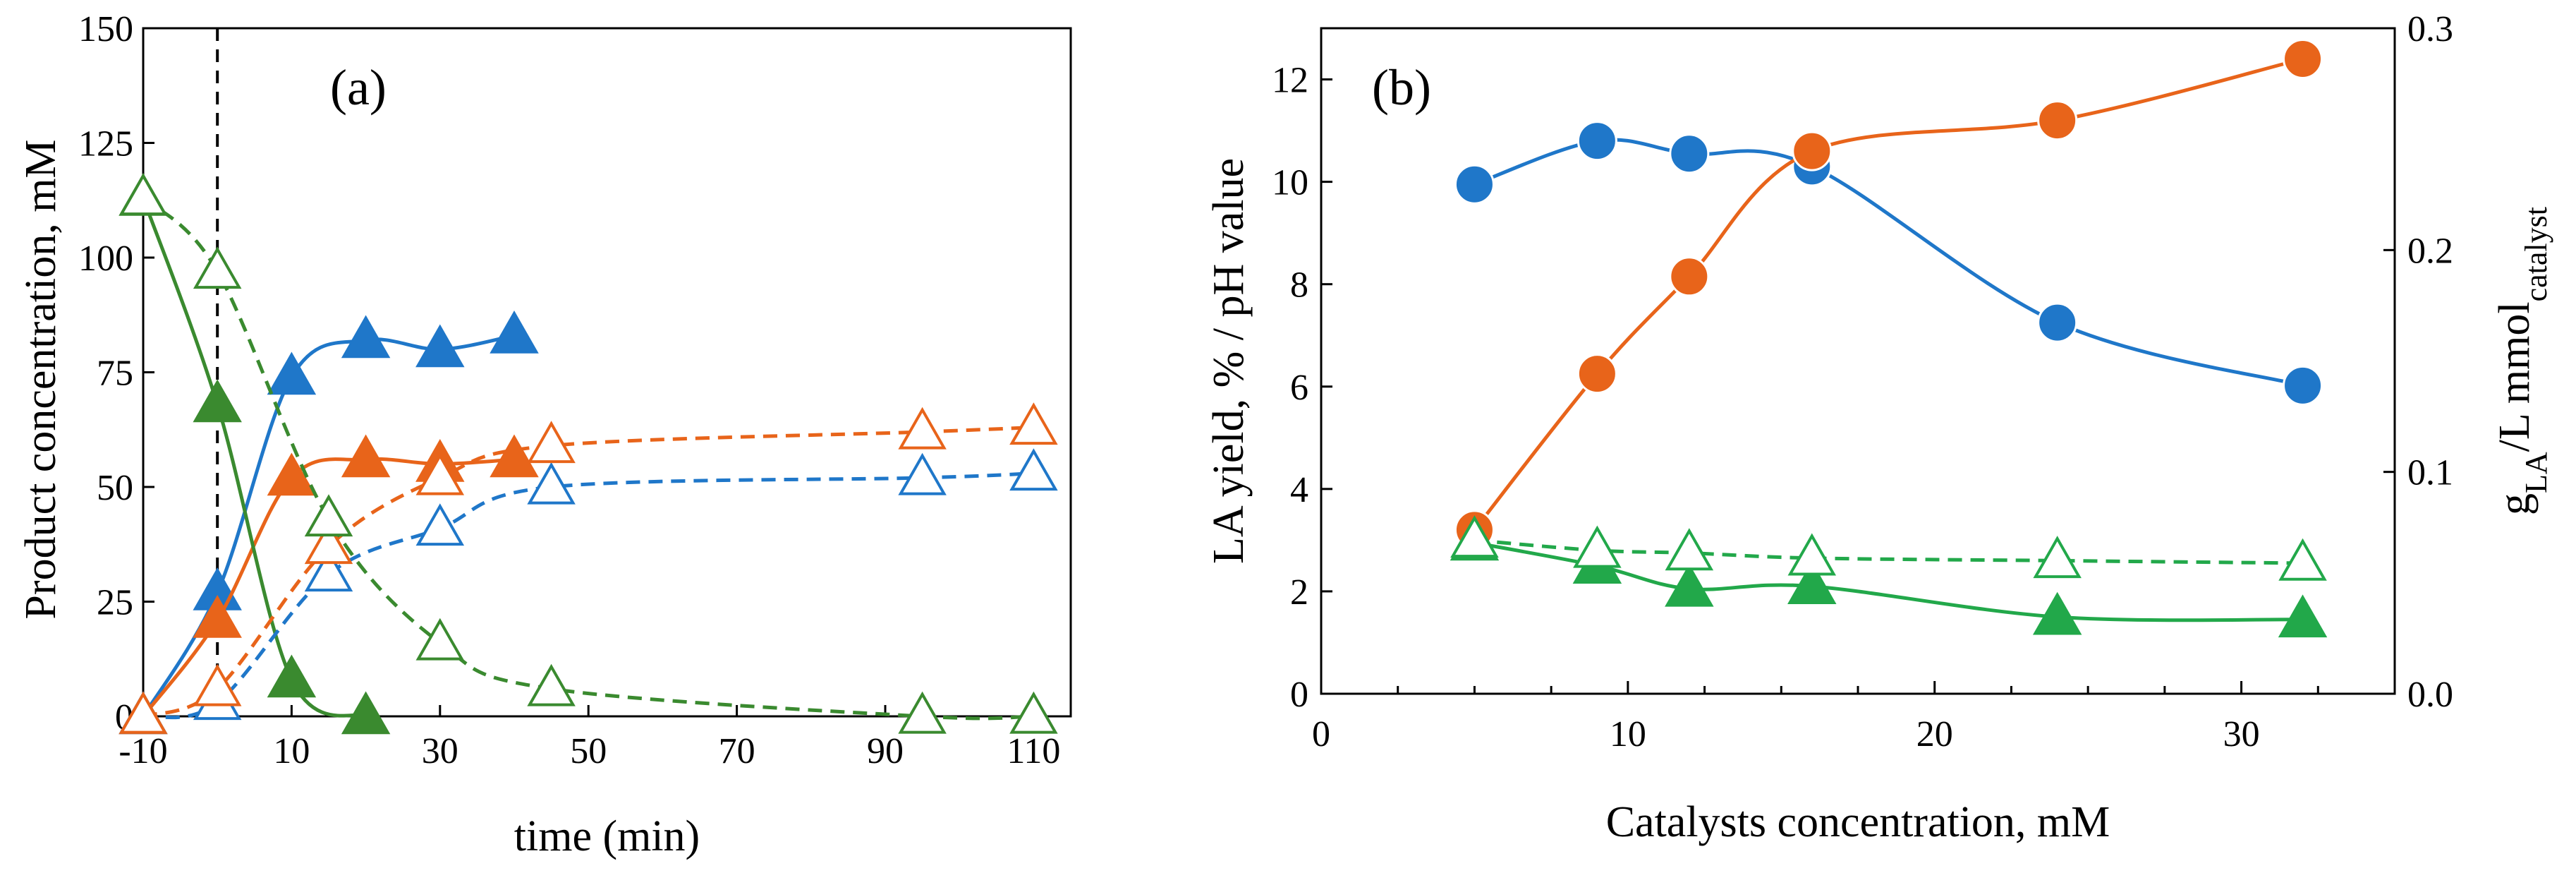 The height and width of the screenshot is (873, 2576). Describe the element at coordinates (115, 488) in the screenshot. I see `panel-a-y-tick-label: 50` at that location.